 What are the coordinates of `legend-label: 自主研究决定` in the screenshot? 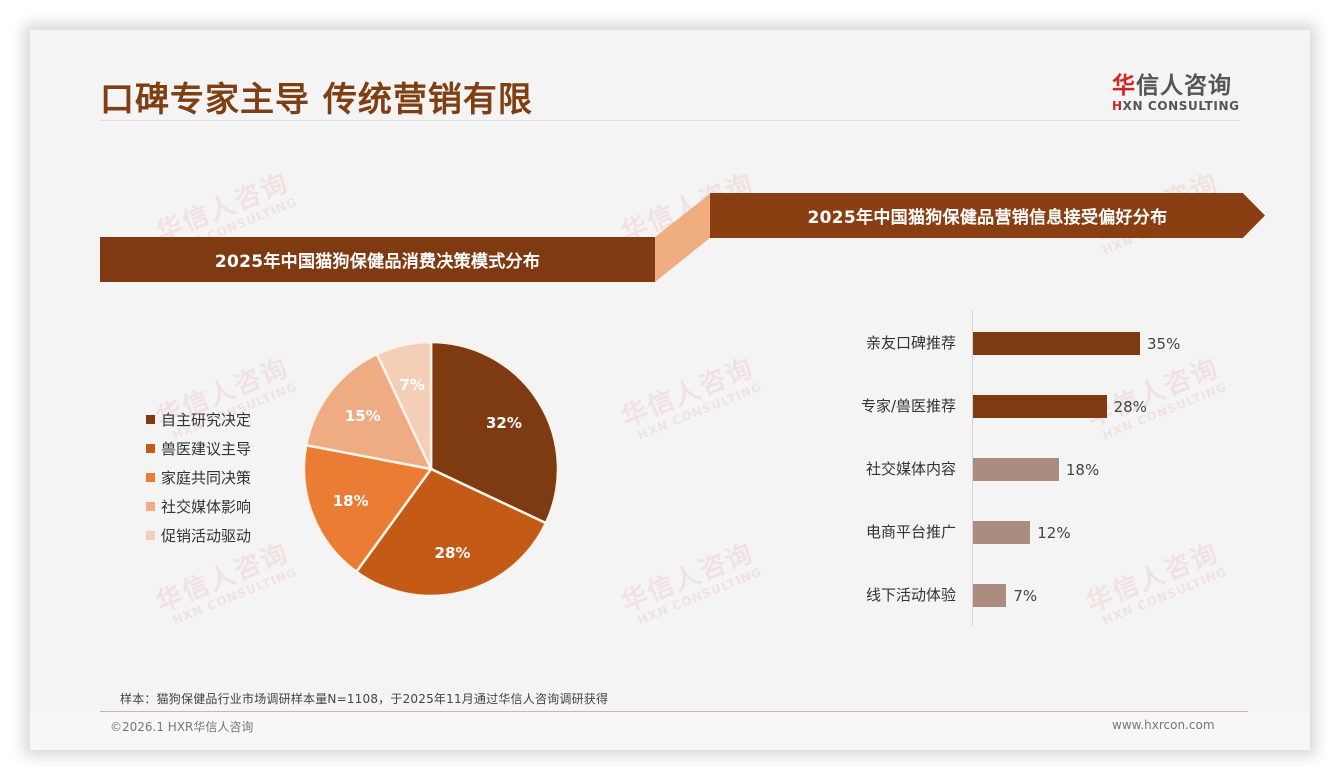 It's located at (206, 420).